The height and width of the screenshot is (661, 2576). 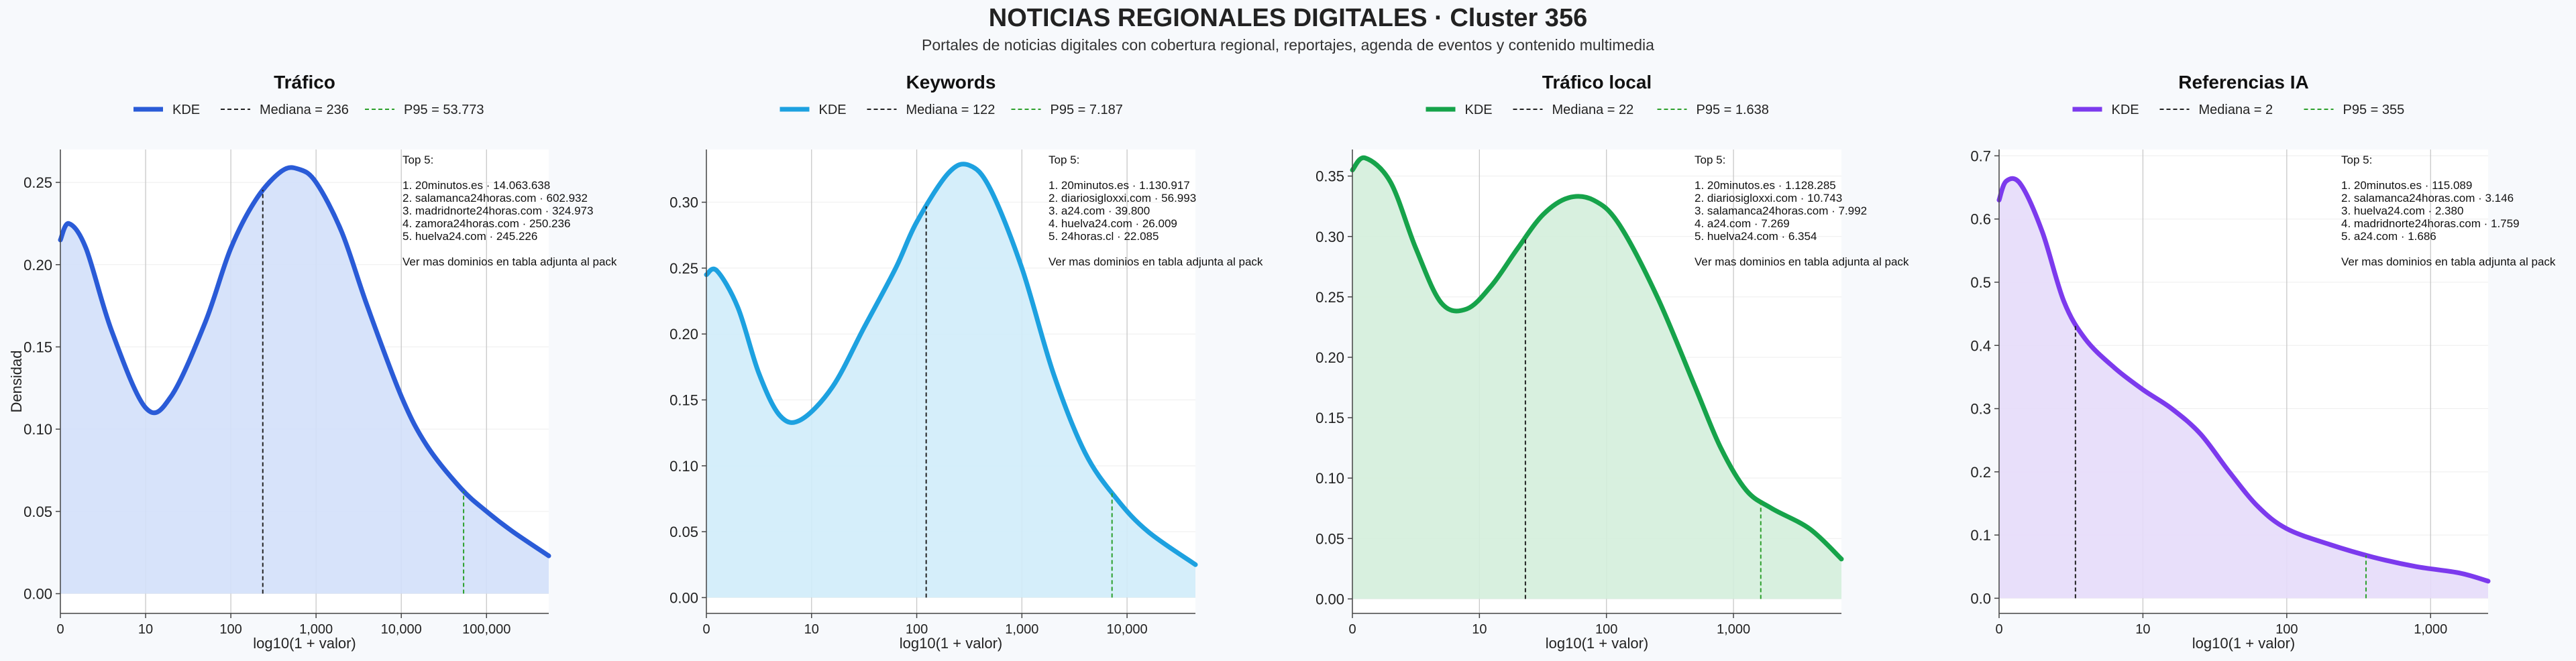 What do you see at coordinates (1980, 219) in the screenshot?
I see `y-tick-label: 0.6` at bounding box center [1980, 219].